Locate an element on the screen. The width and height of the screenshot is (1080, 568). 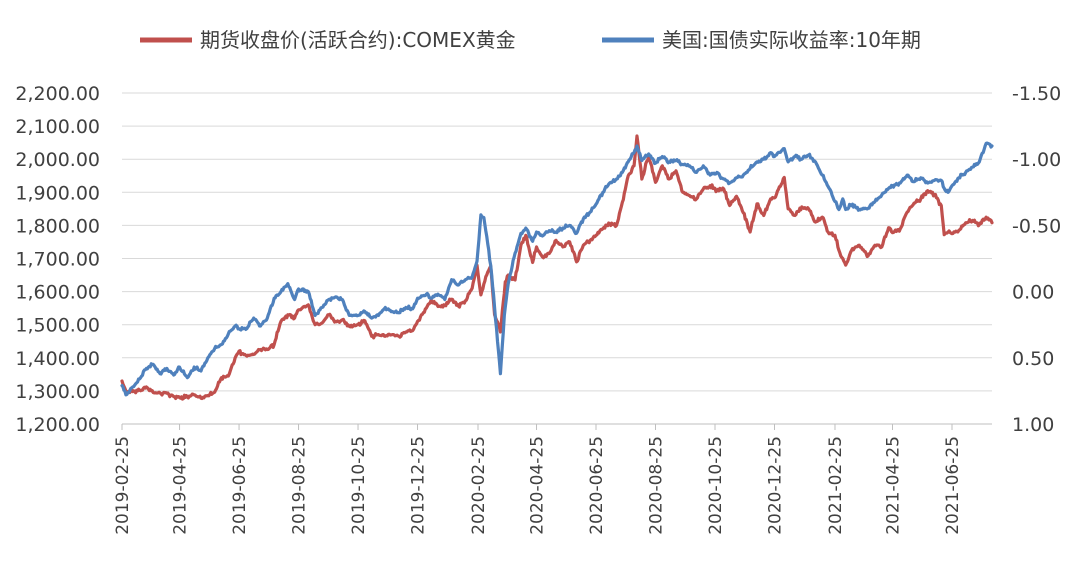
left-axis-tick-label: 1,700.00 is located at coordinates (57, 260).